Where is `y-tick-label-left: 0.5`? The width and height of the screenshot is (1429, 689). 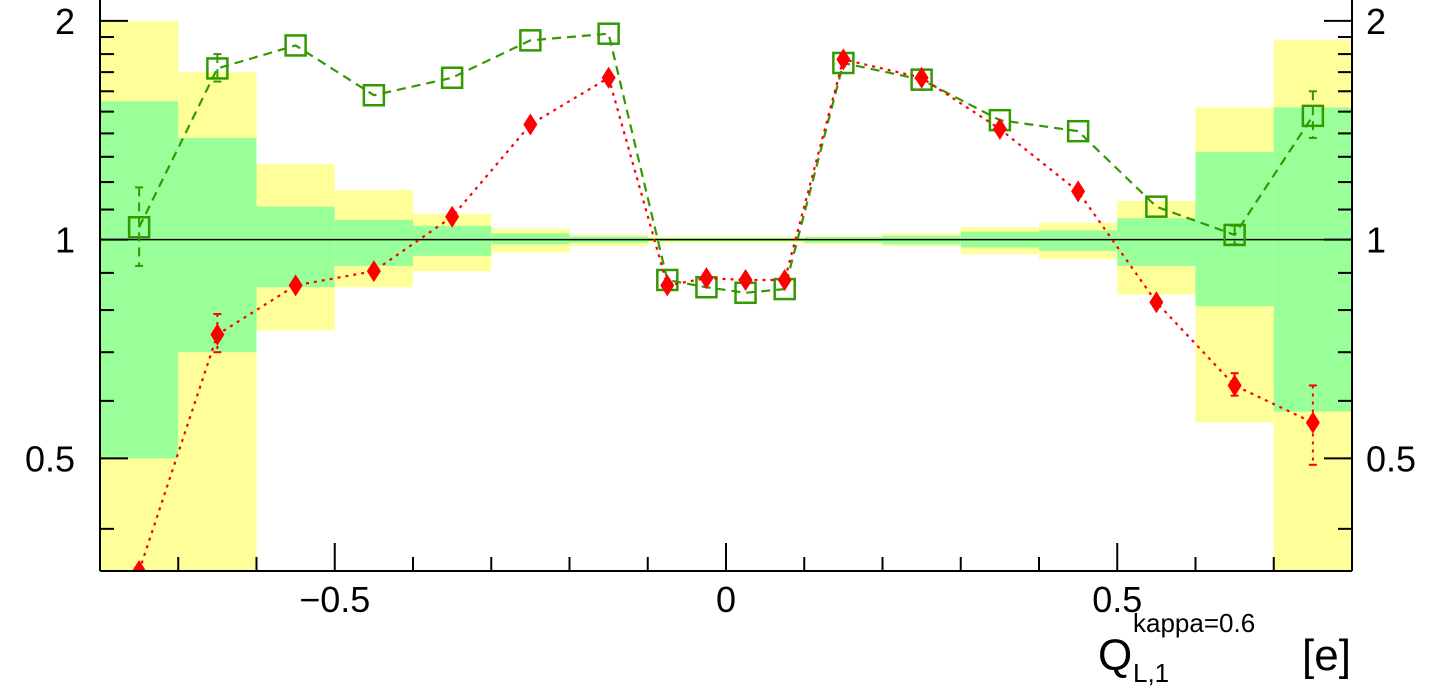
y-tick-label-left: 0.5 is located at coordinates (50, 458).